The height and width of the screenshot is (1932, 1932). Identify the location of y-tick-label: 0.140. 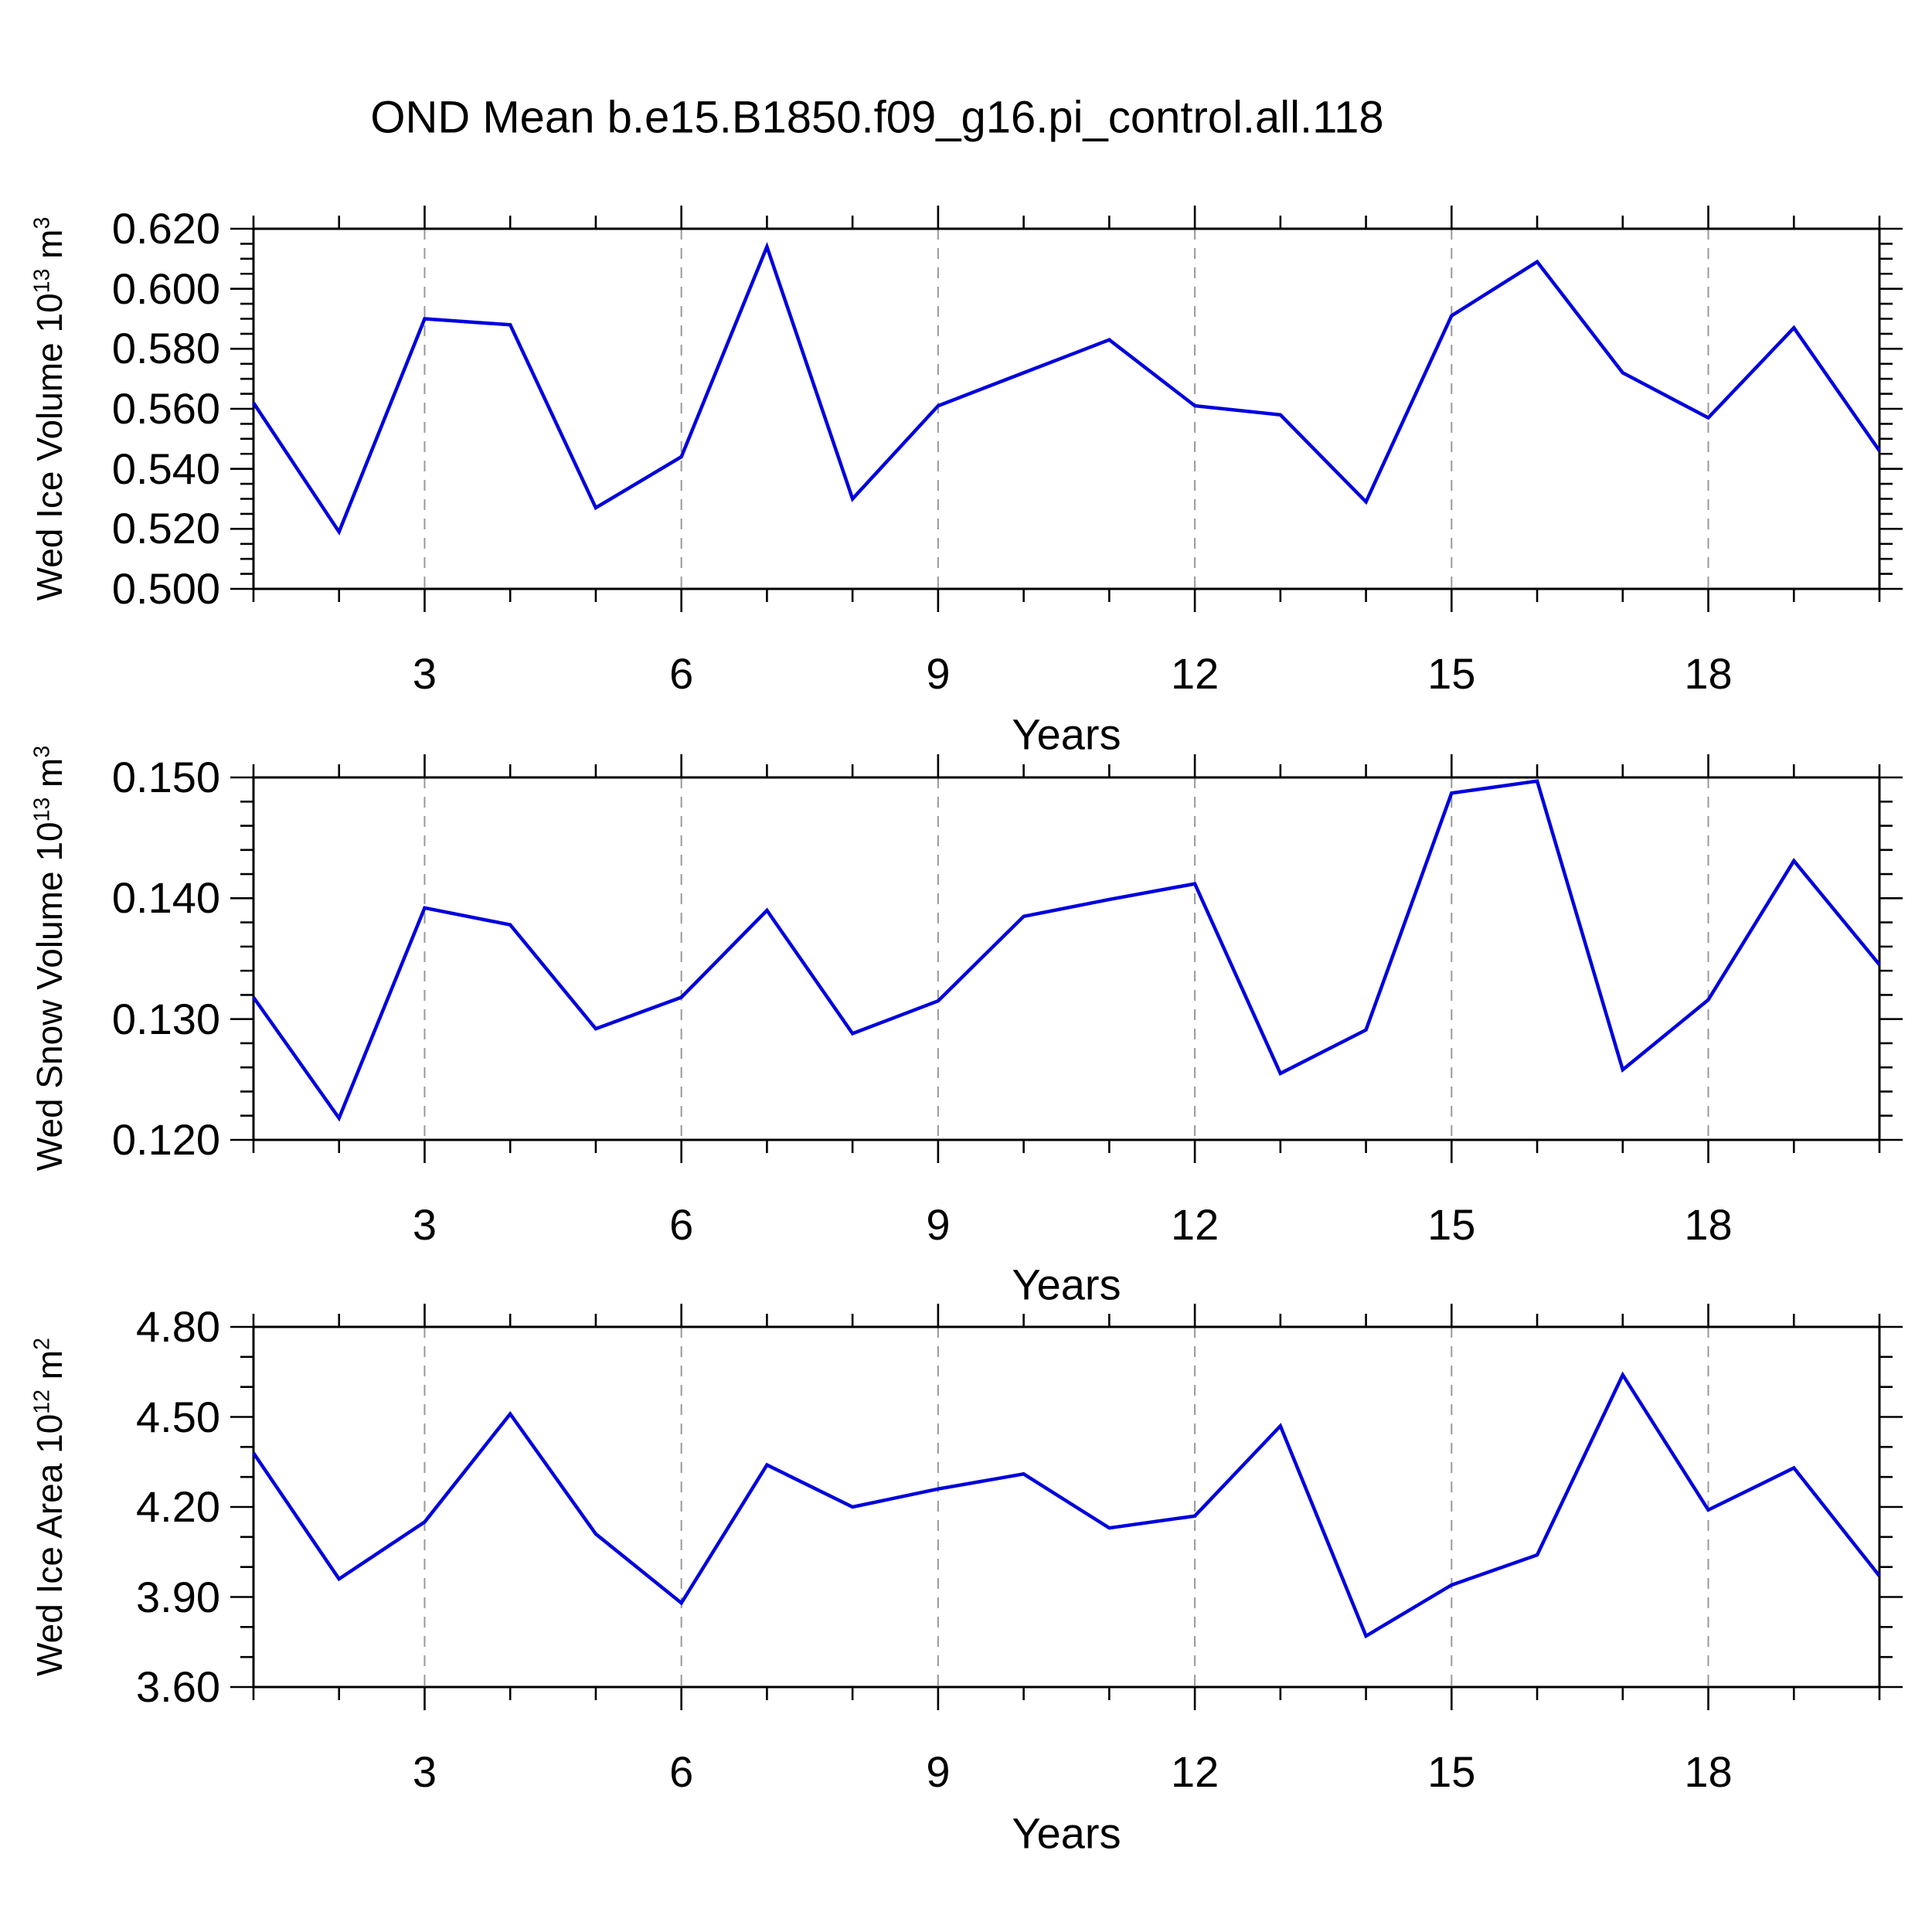
(166, 898).